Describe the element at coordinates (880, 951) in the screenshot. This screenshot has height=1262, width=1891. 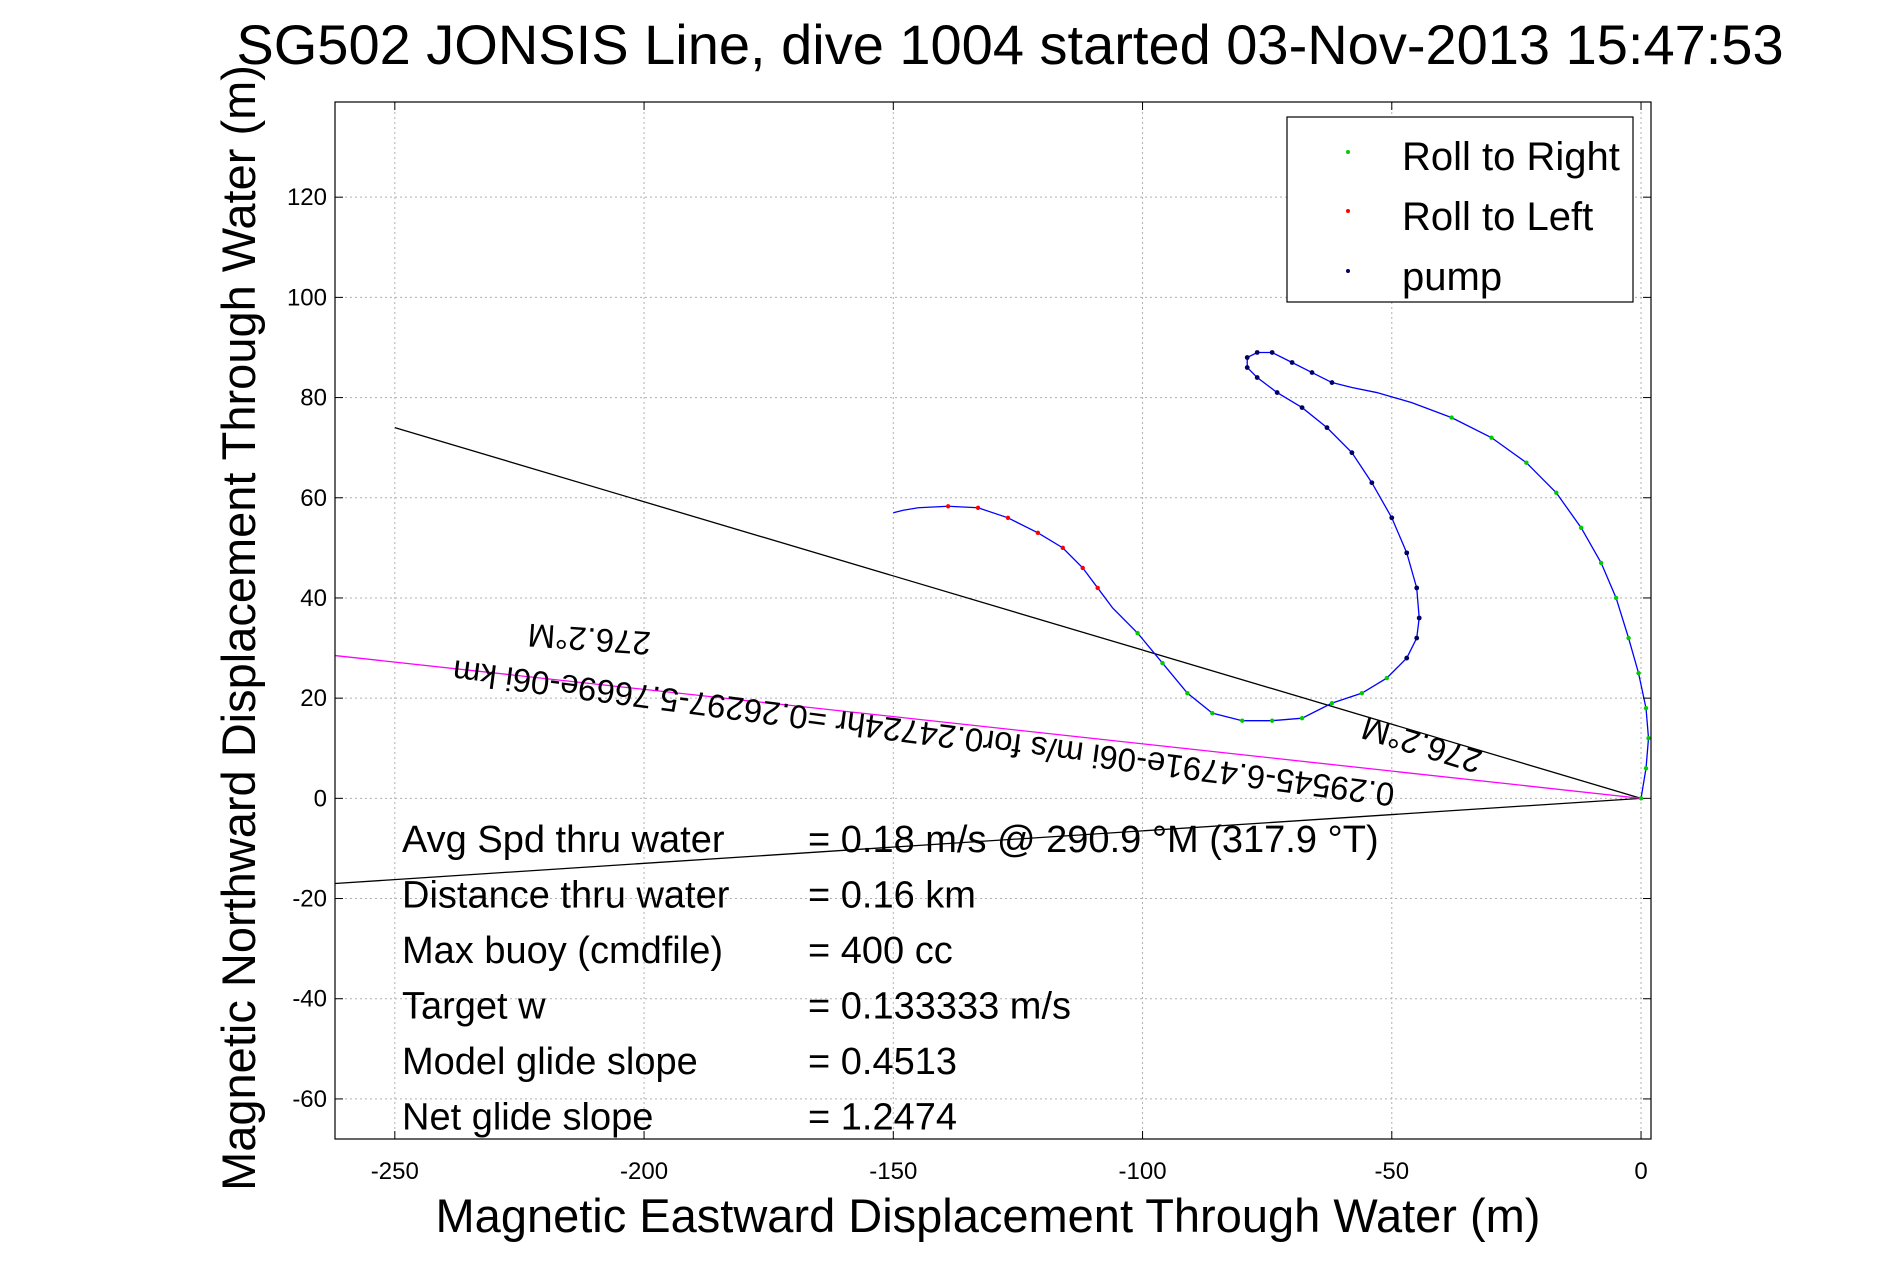
I see `stat-value: = 400 cc` at that location.